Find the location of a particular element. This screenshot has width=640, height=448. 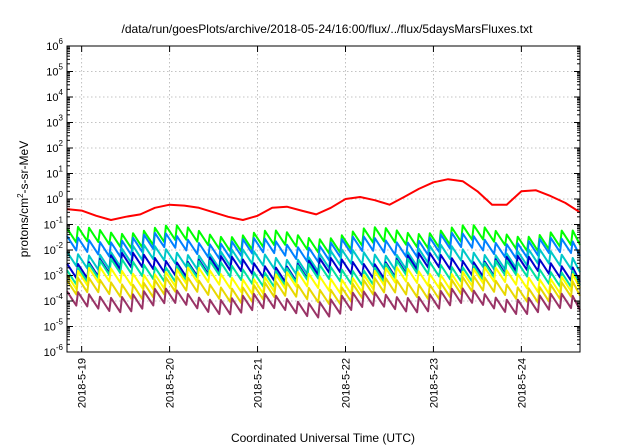

y-tick-exponent: 6 is located at coordinates (61, 41).